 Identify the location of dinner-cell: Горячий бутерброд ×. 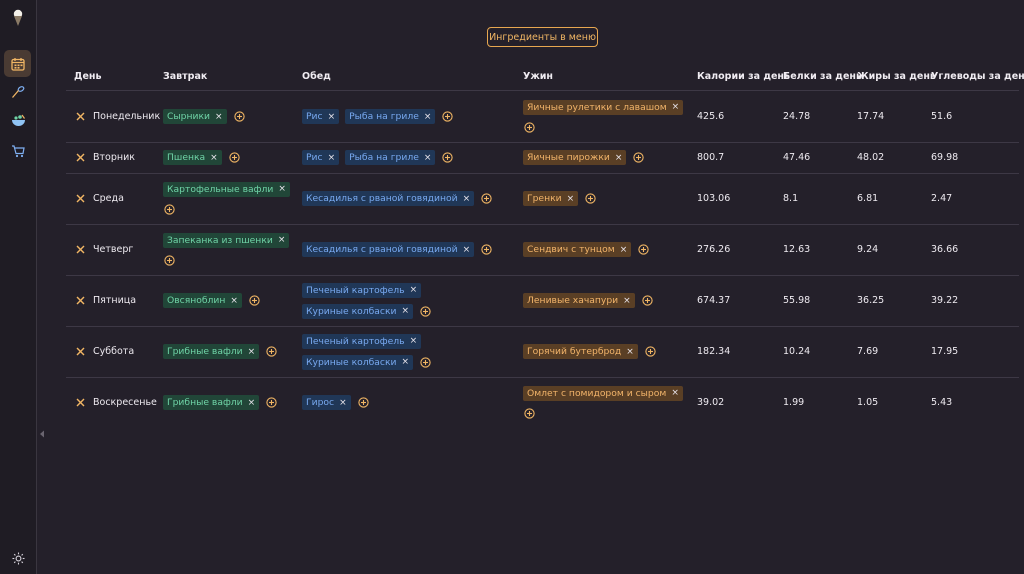
(605, 354).